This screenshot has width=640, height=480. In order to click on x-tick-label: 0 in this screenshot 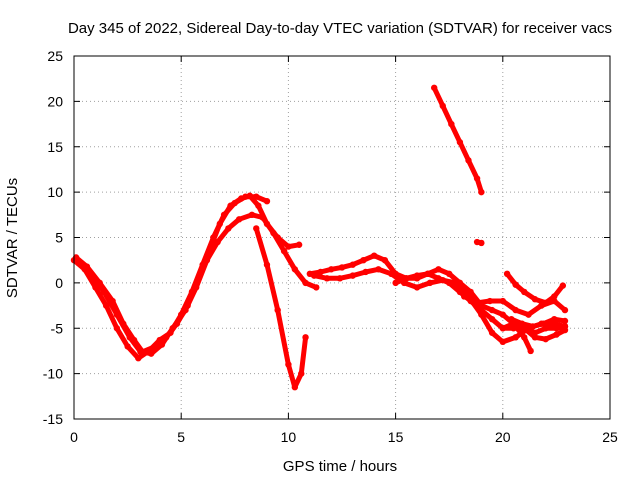, I will do `click(74, 437)`.